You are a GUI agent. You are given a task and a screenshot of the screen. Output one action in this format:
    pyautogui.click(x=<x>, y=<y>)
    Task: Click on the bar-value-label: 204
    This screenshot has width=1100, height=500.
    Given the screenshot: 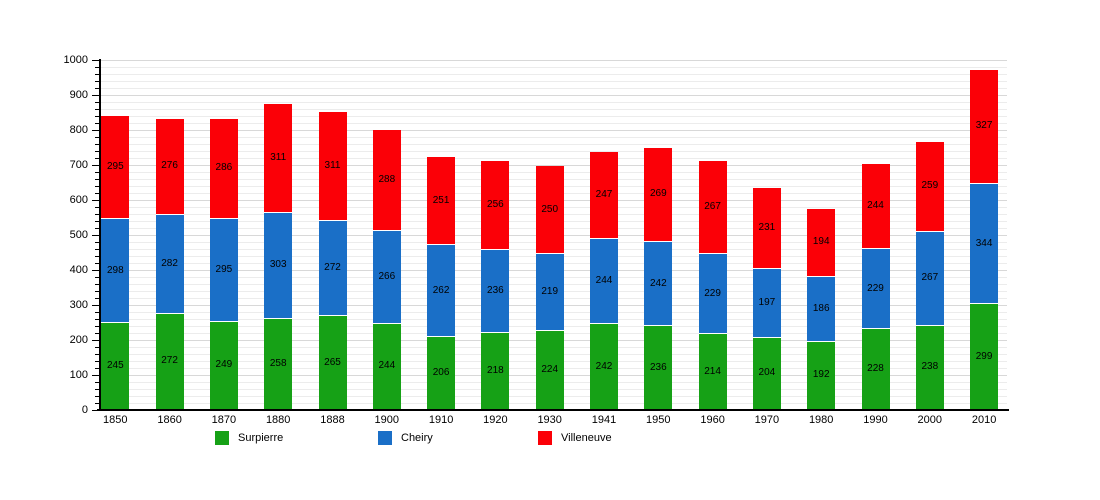 What is the action you would take?
    pyautogui.click(x=767, y=373)
    